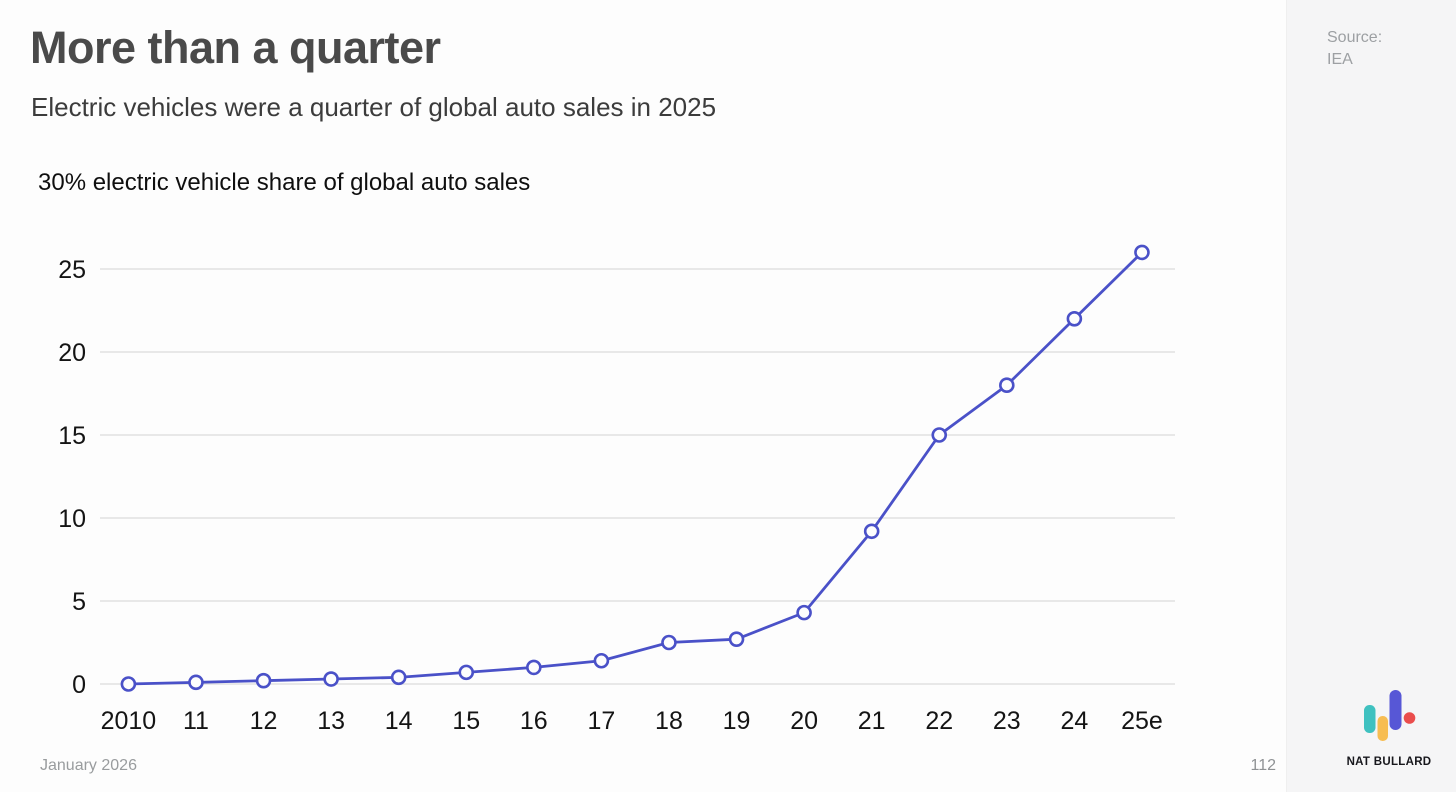 Image resolution: width=1456 pixels, height=792 pixels. What do you see at coordinates (1074, 721) in the screenshot?
I see `x-tick-label: 24` at bounding box center [1074, 721].